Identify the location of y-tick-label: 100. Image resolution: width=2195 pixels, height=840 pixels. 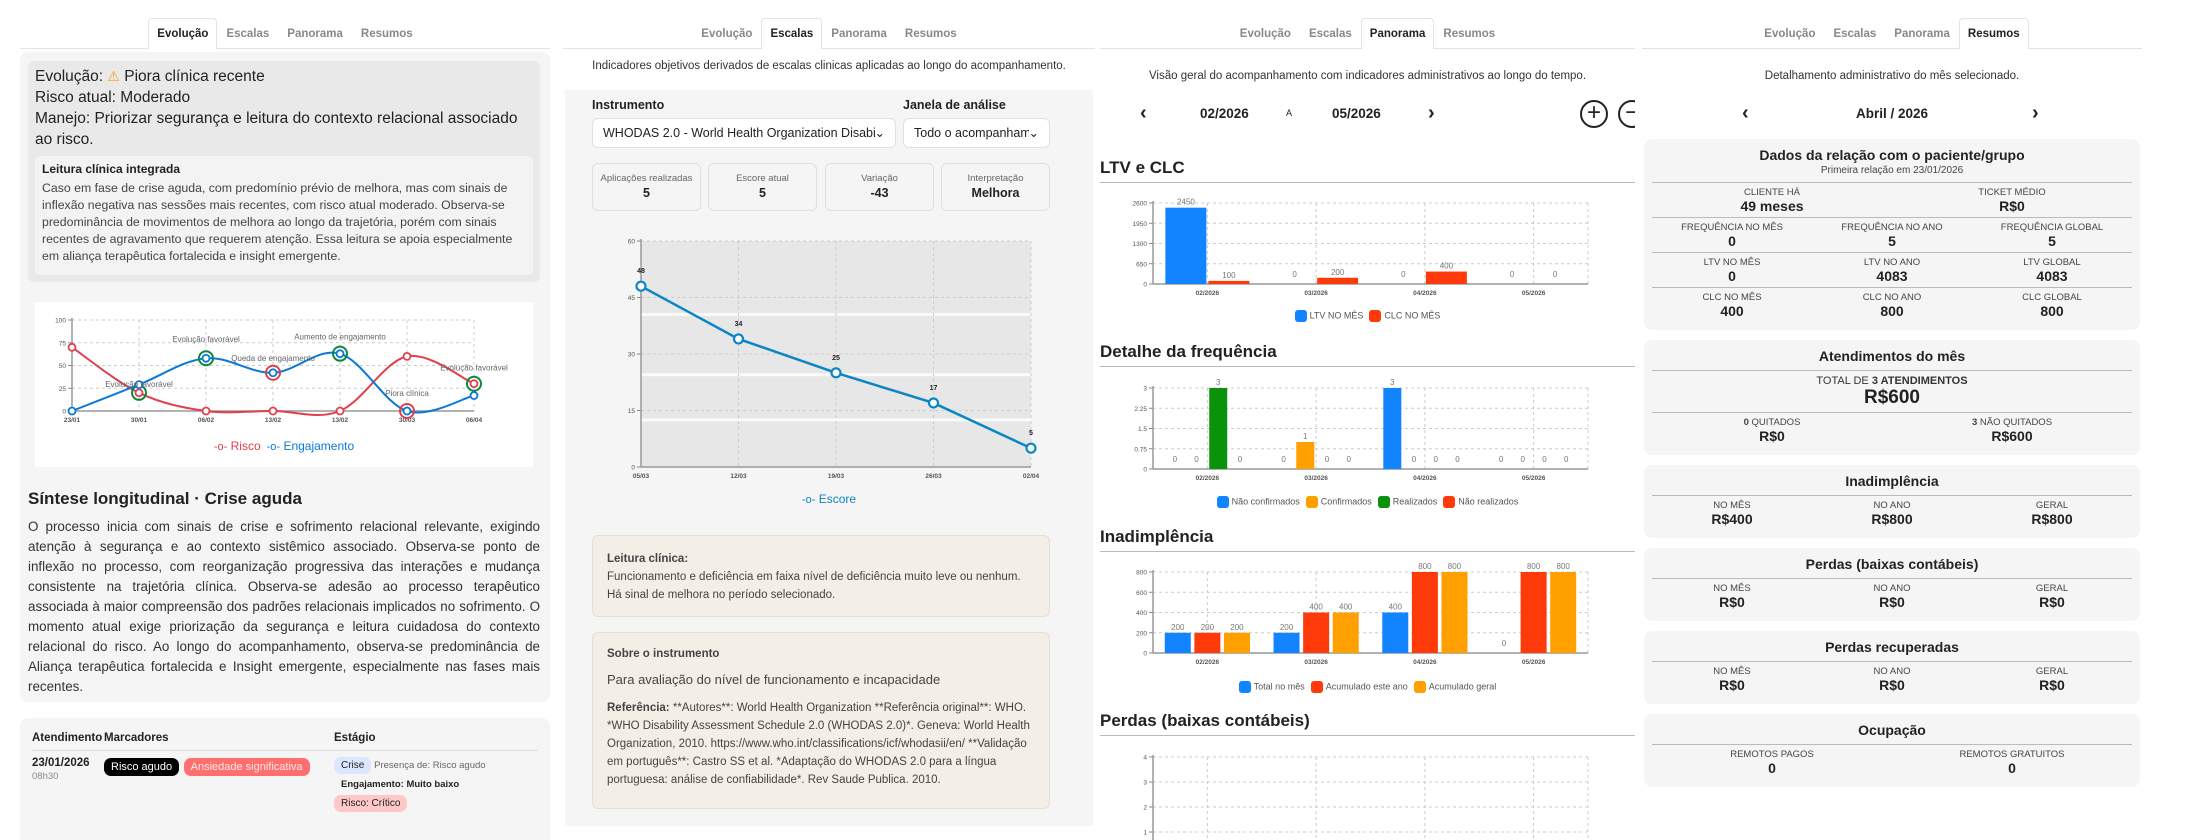
(60, 321).